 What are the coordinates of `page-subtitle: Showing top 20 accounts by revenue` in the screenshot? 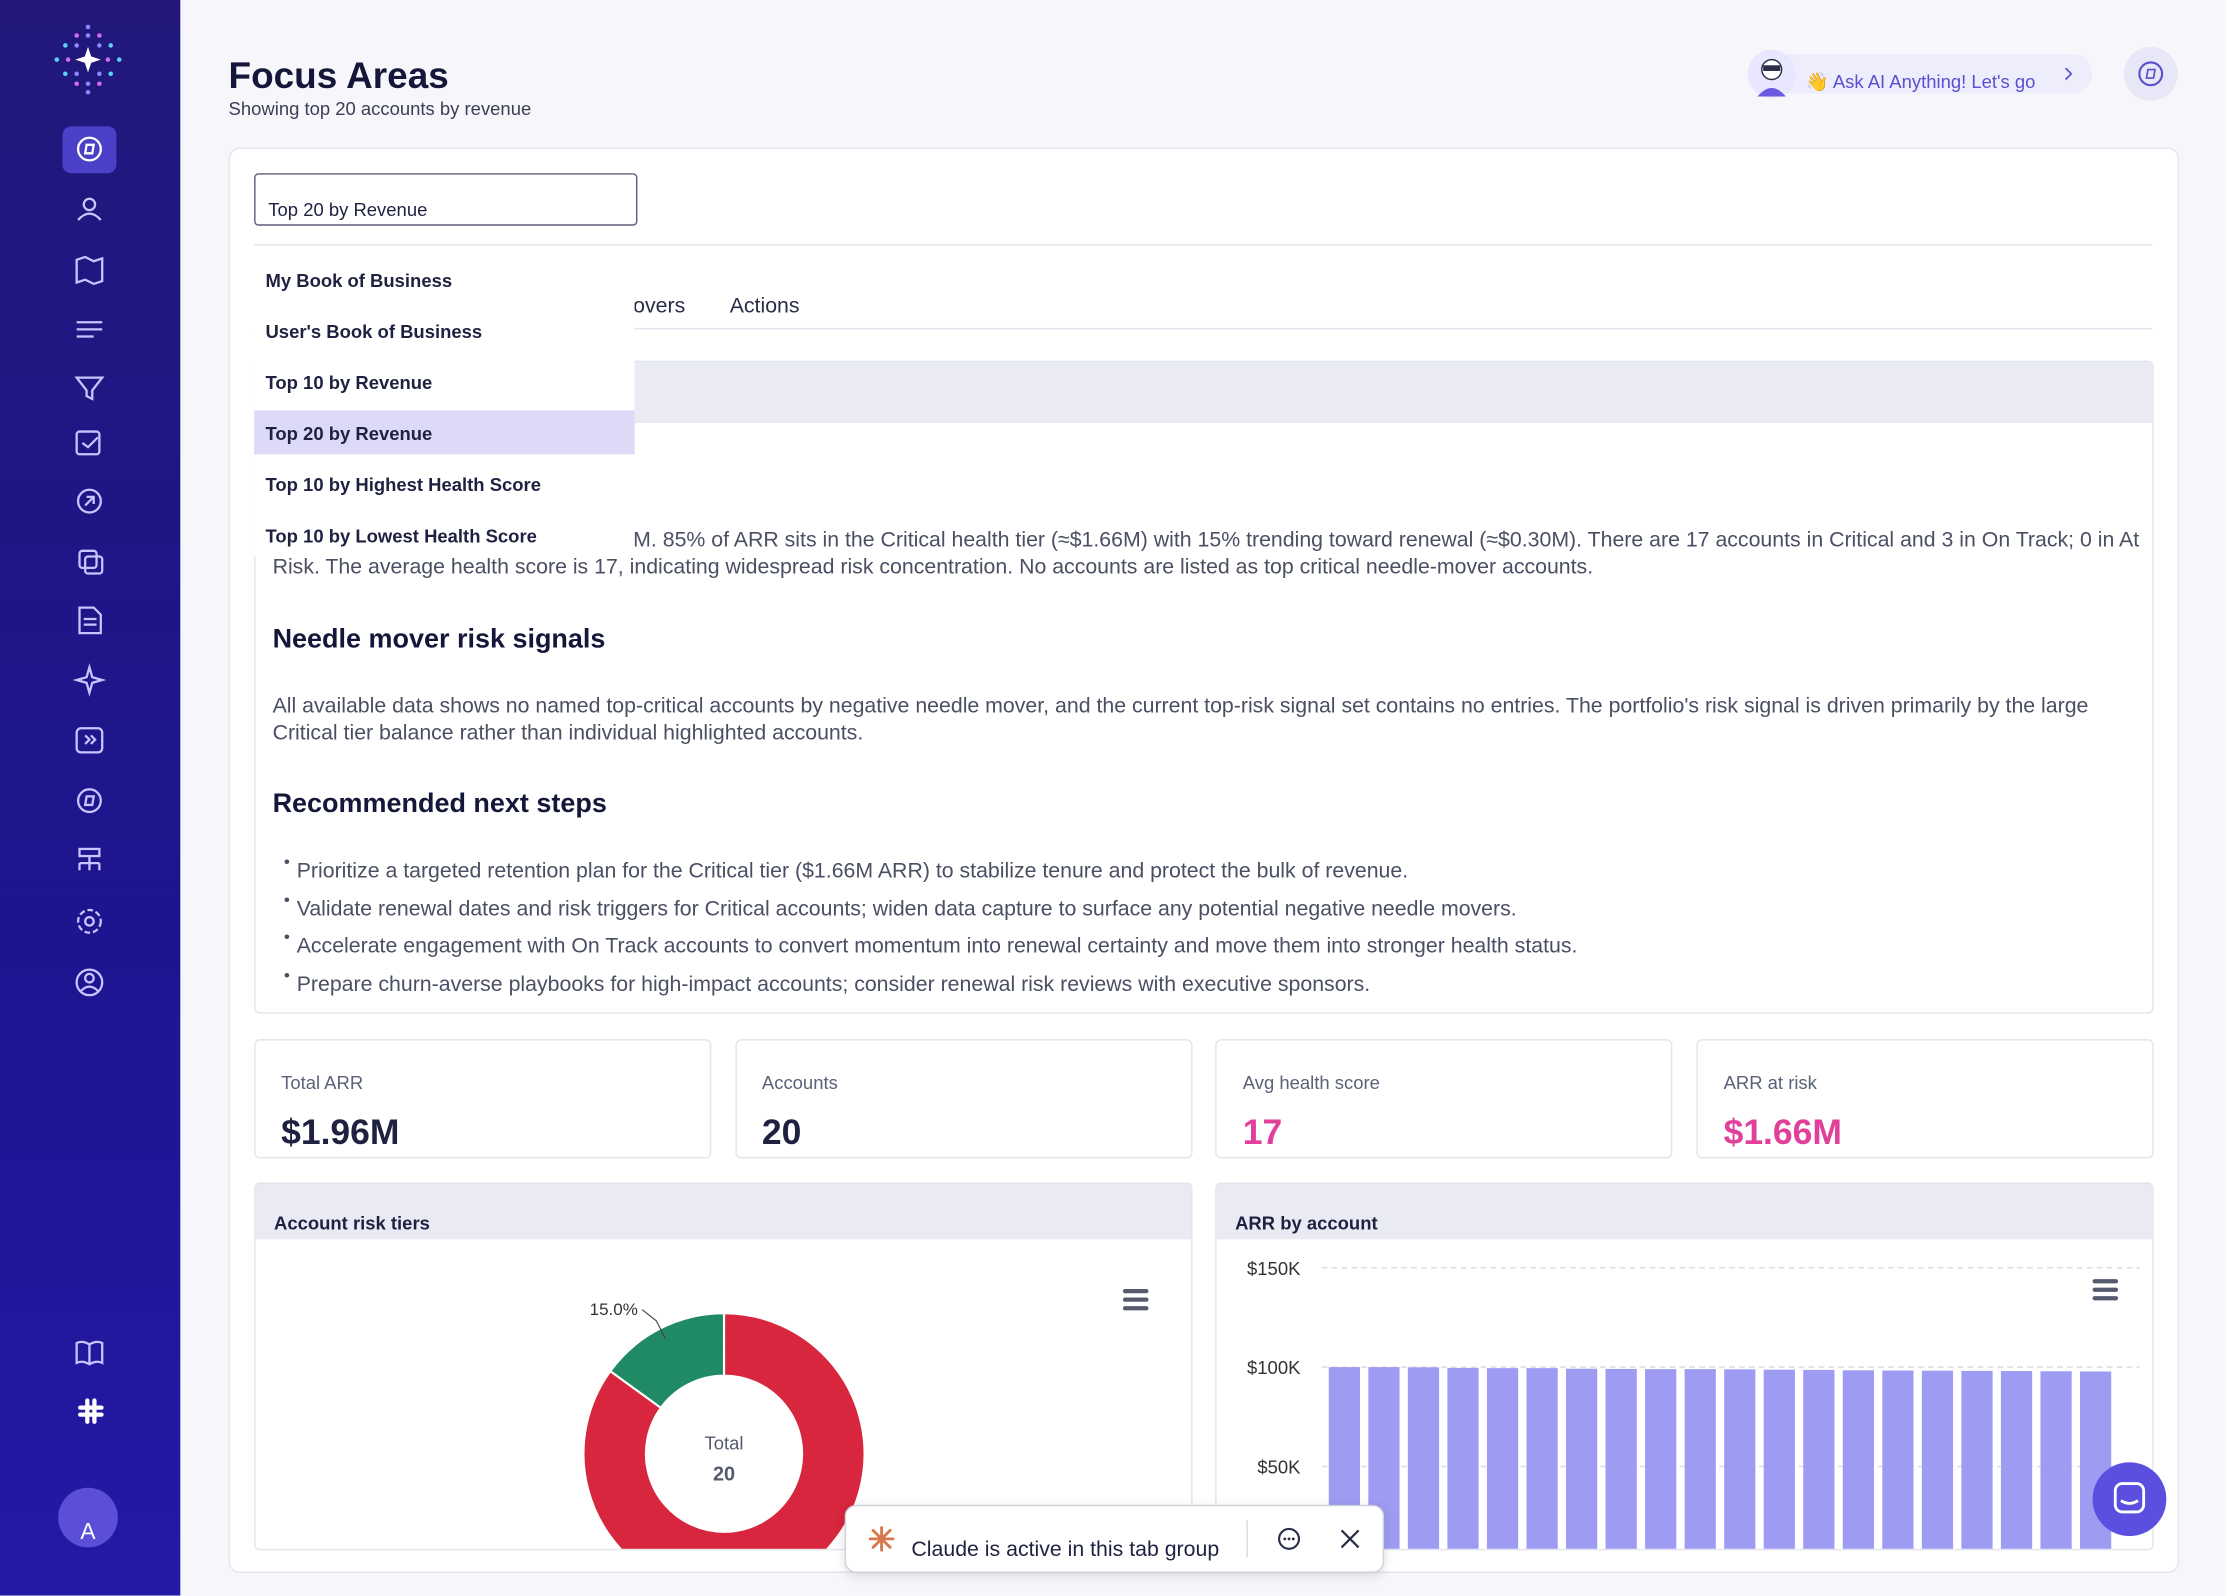 It's located at (380, 108).